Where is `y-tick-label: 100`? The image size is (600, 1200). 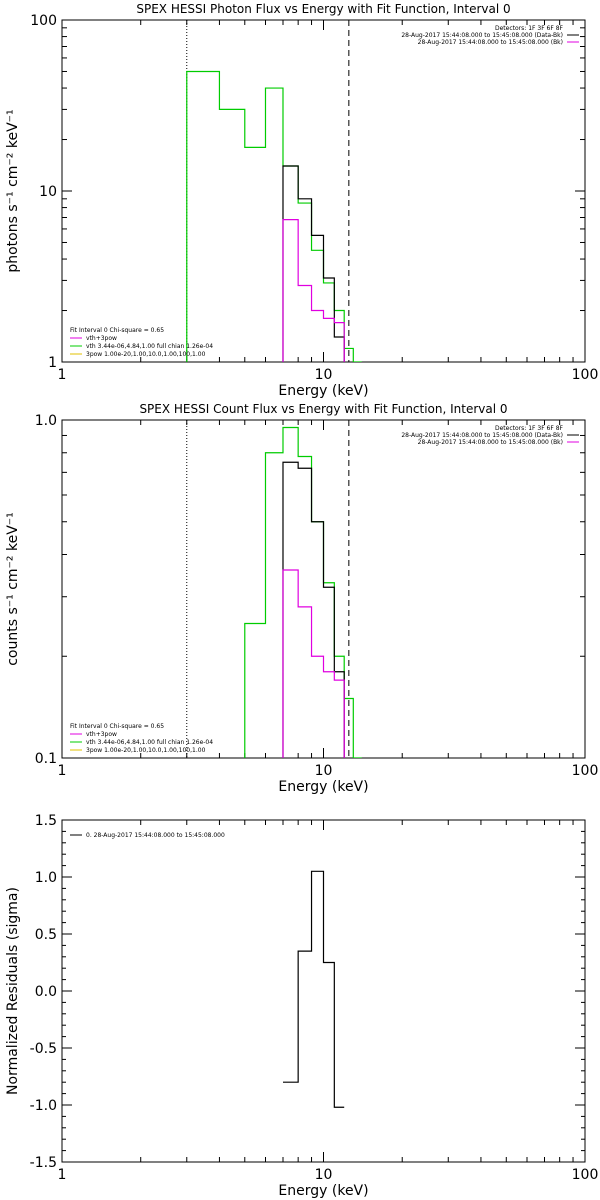 y-tick-label: 100 is located at coordinates (43, 21).